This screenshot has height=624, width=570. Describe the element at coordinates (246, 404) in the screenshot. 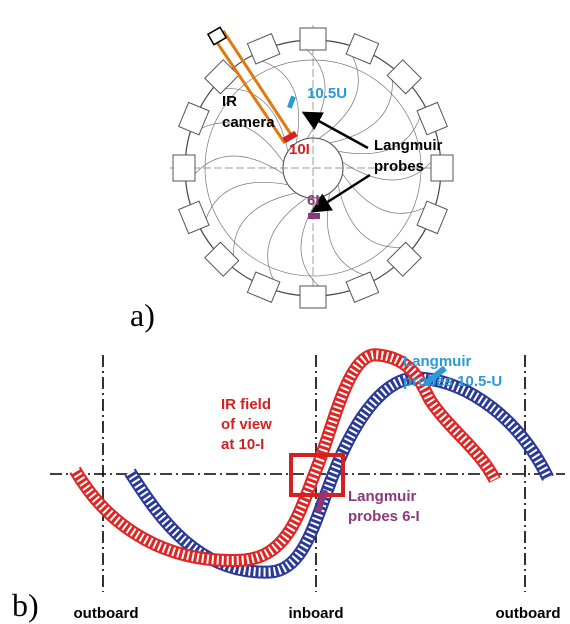

I see `label: IR field` at that location.